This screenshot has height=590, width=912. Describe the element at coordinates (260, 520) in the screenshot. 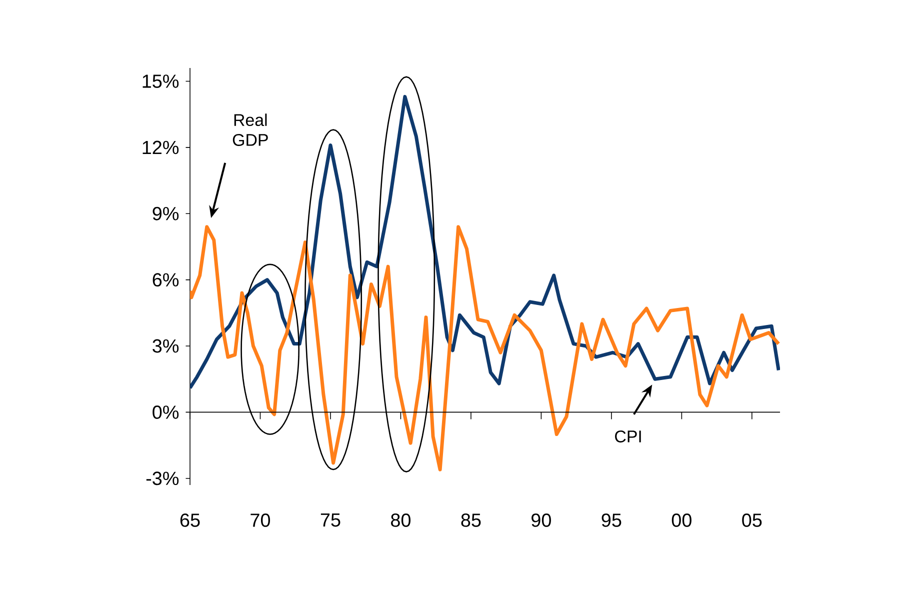

I see `x-tick-label: 70` at that location.